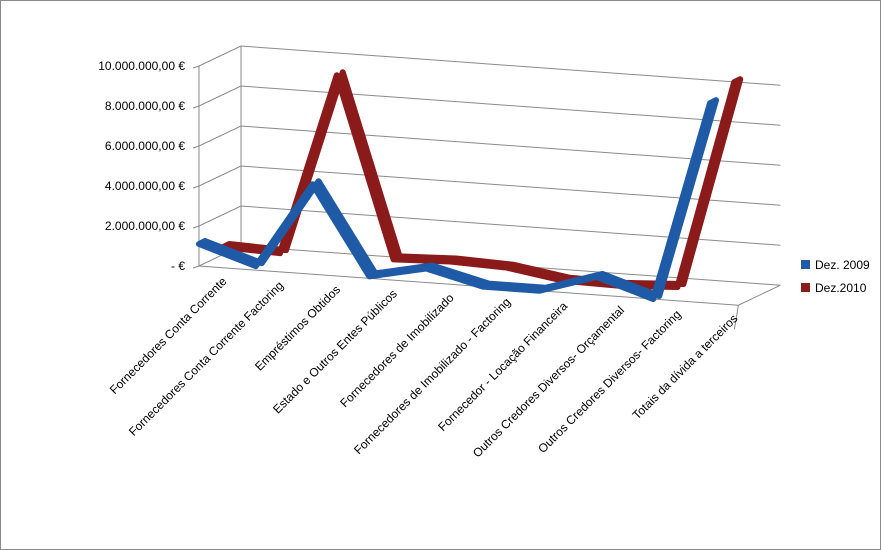 The height and width of the screenshot is (550, 881). I want to click on y-tick-label: - €, so click(178, 266).